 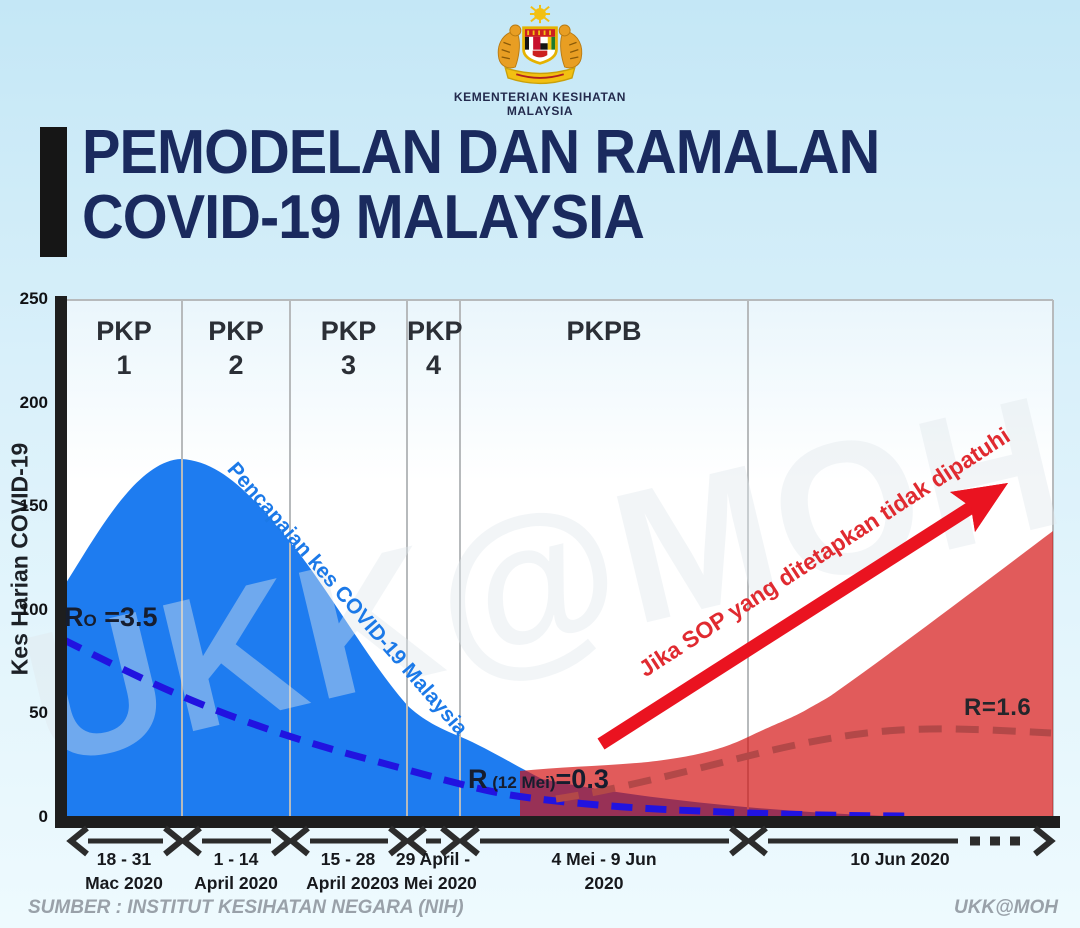 What do you see at coordinates (33, 505) in the screenshot?
I see `y-tick-150: 150` at bounding box center [33, 505].